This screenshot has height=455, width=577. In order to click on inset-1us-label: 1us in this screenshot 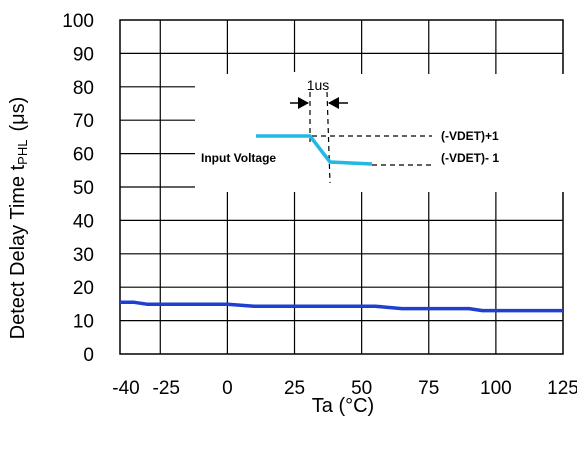, I will do `click(318, 85)`.